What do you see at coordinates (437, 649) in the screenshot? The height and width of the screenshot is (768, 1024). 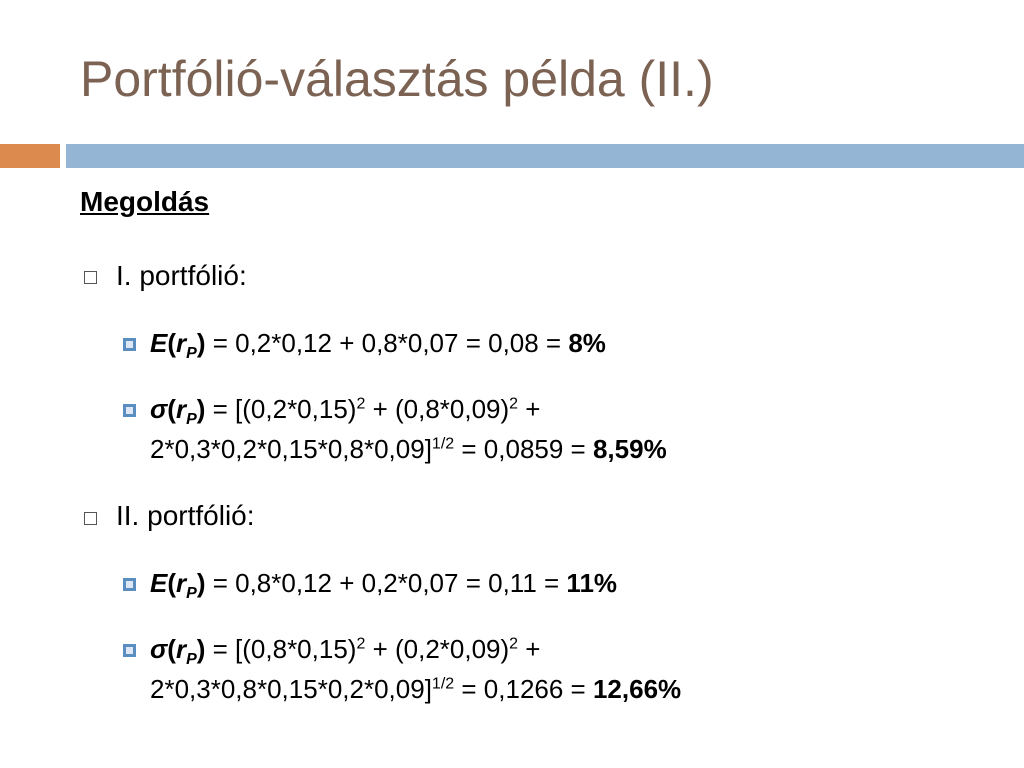 I see `run: + (0,2*0,09)` at bounding box center [437, 649].